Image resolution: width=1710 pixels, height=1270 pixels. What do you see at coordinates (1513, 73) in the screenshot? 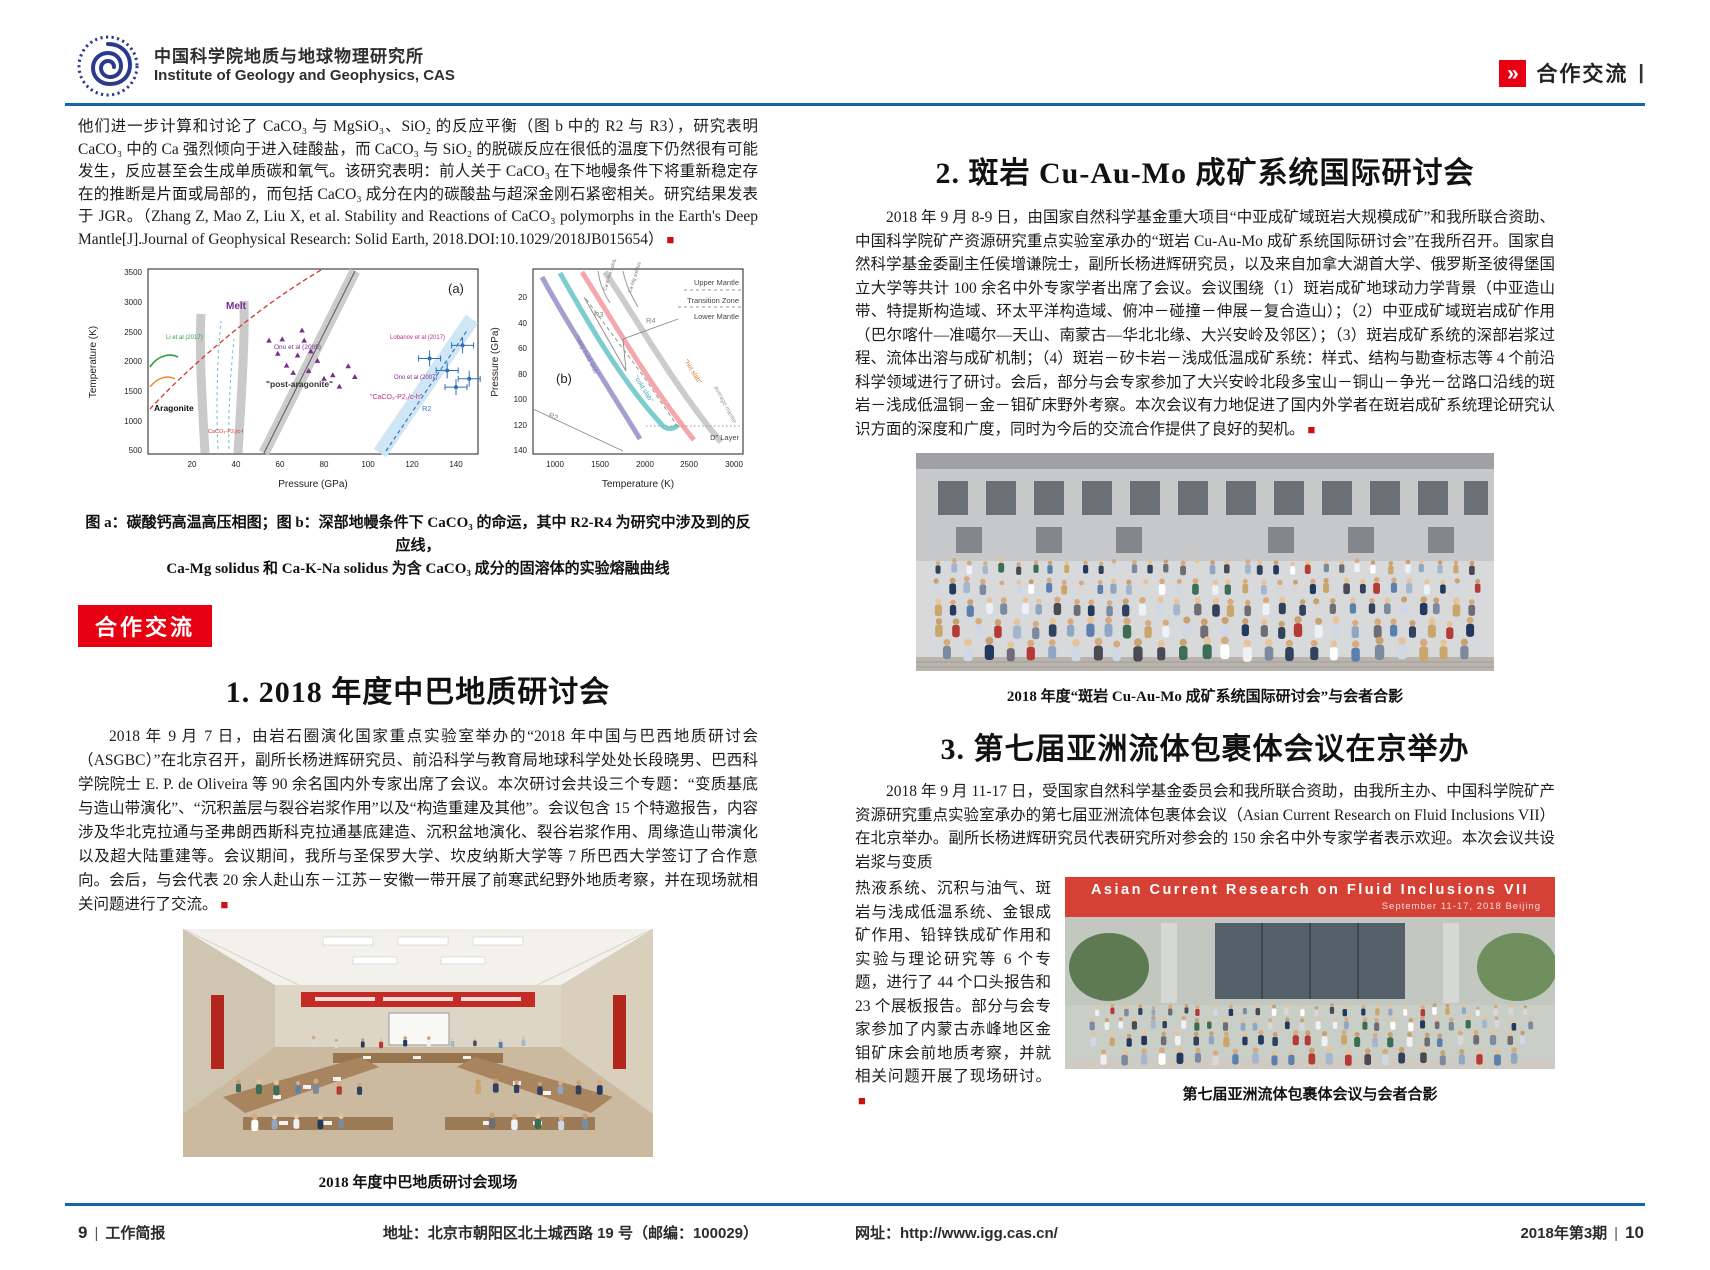
I see `chevron-icon: »` at bounding box center [1513, 73].